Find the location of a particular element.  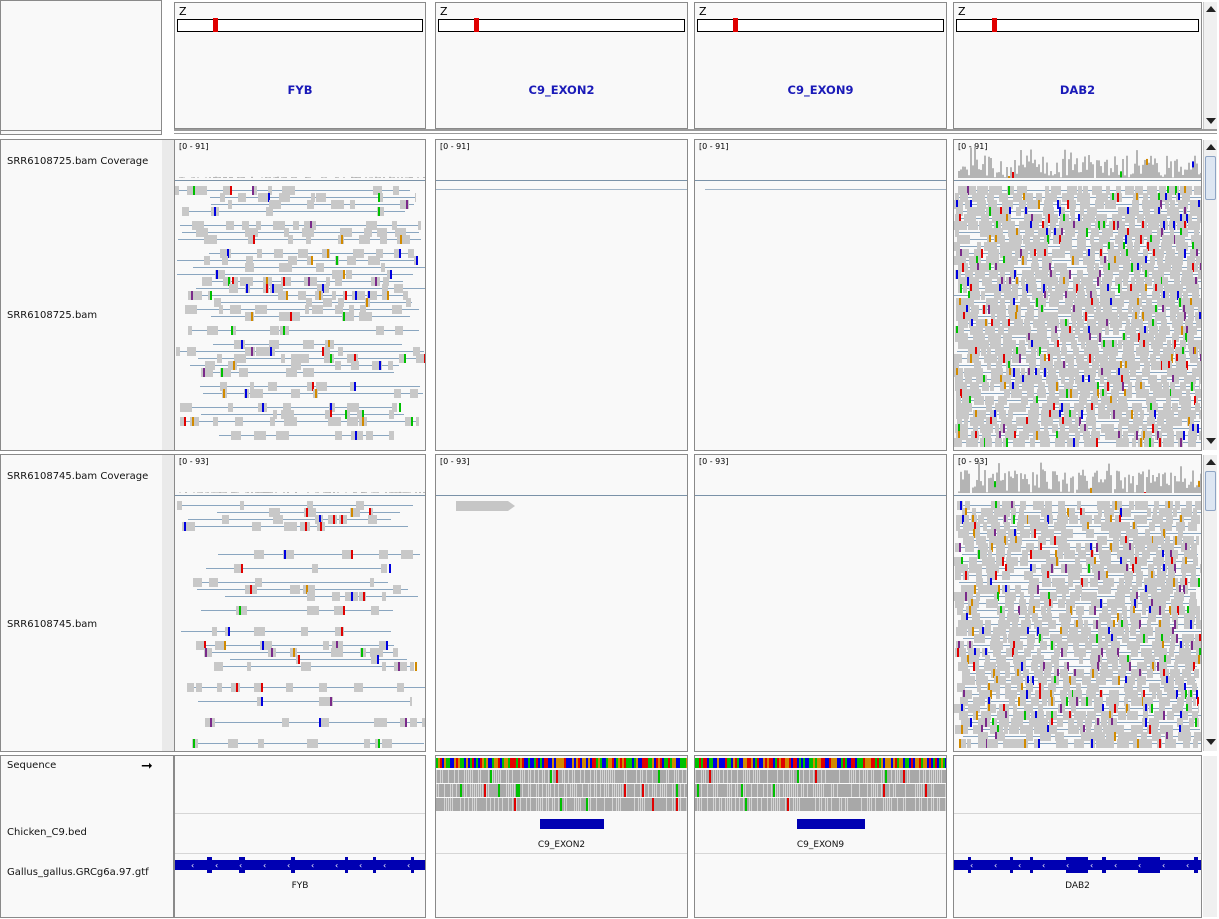

panel-2-column-c9-exon9: [0 - 93] is located at coordinates (820, 603).